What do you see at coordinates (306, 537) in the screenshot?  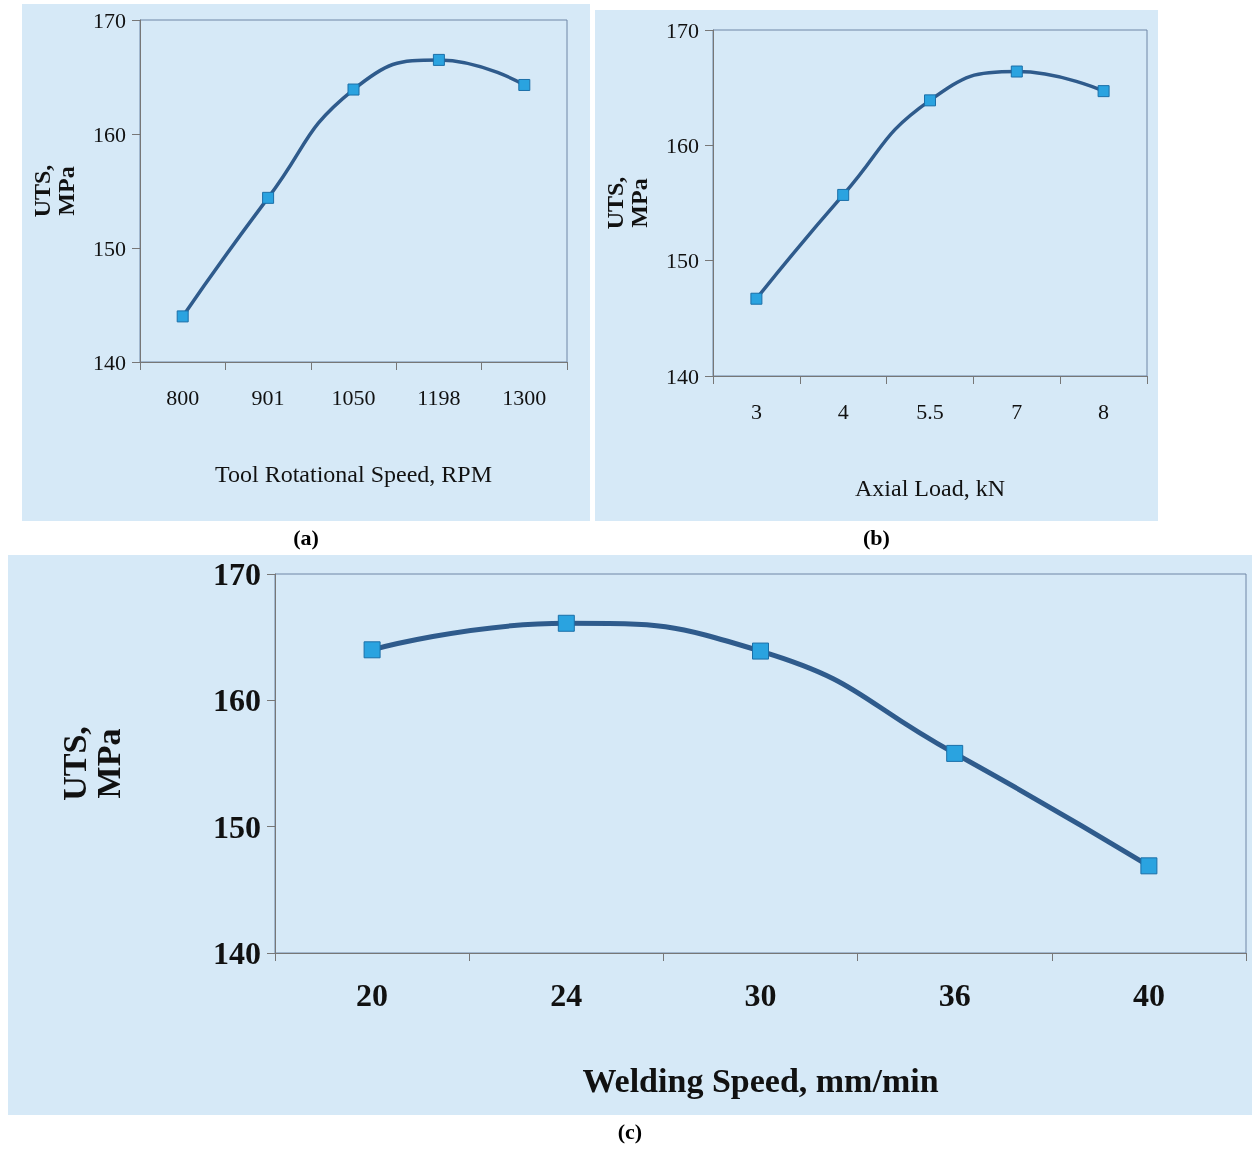 I see `text: (a)` at bounding box center [306, 537].